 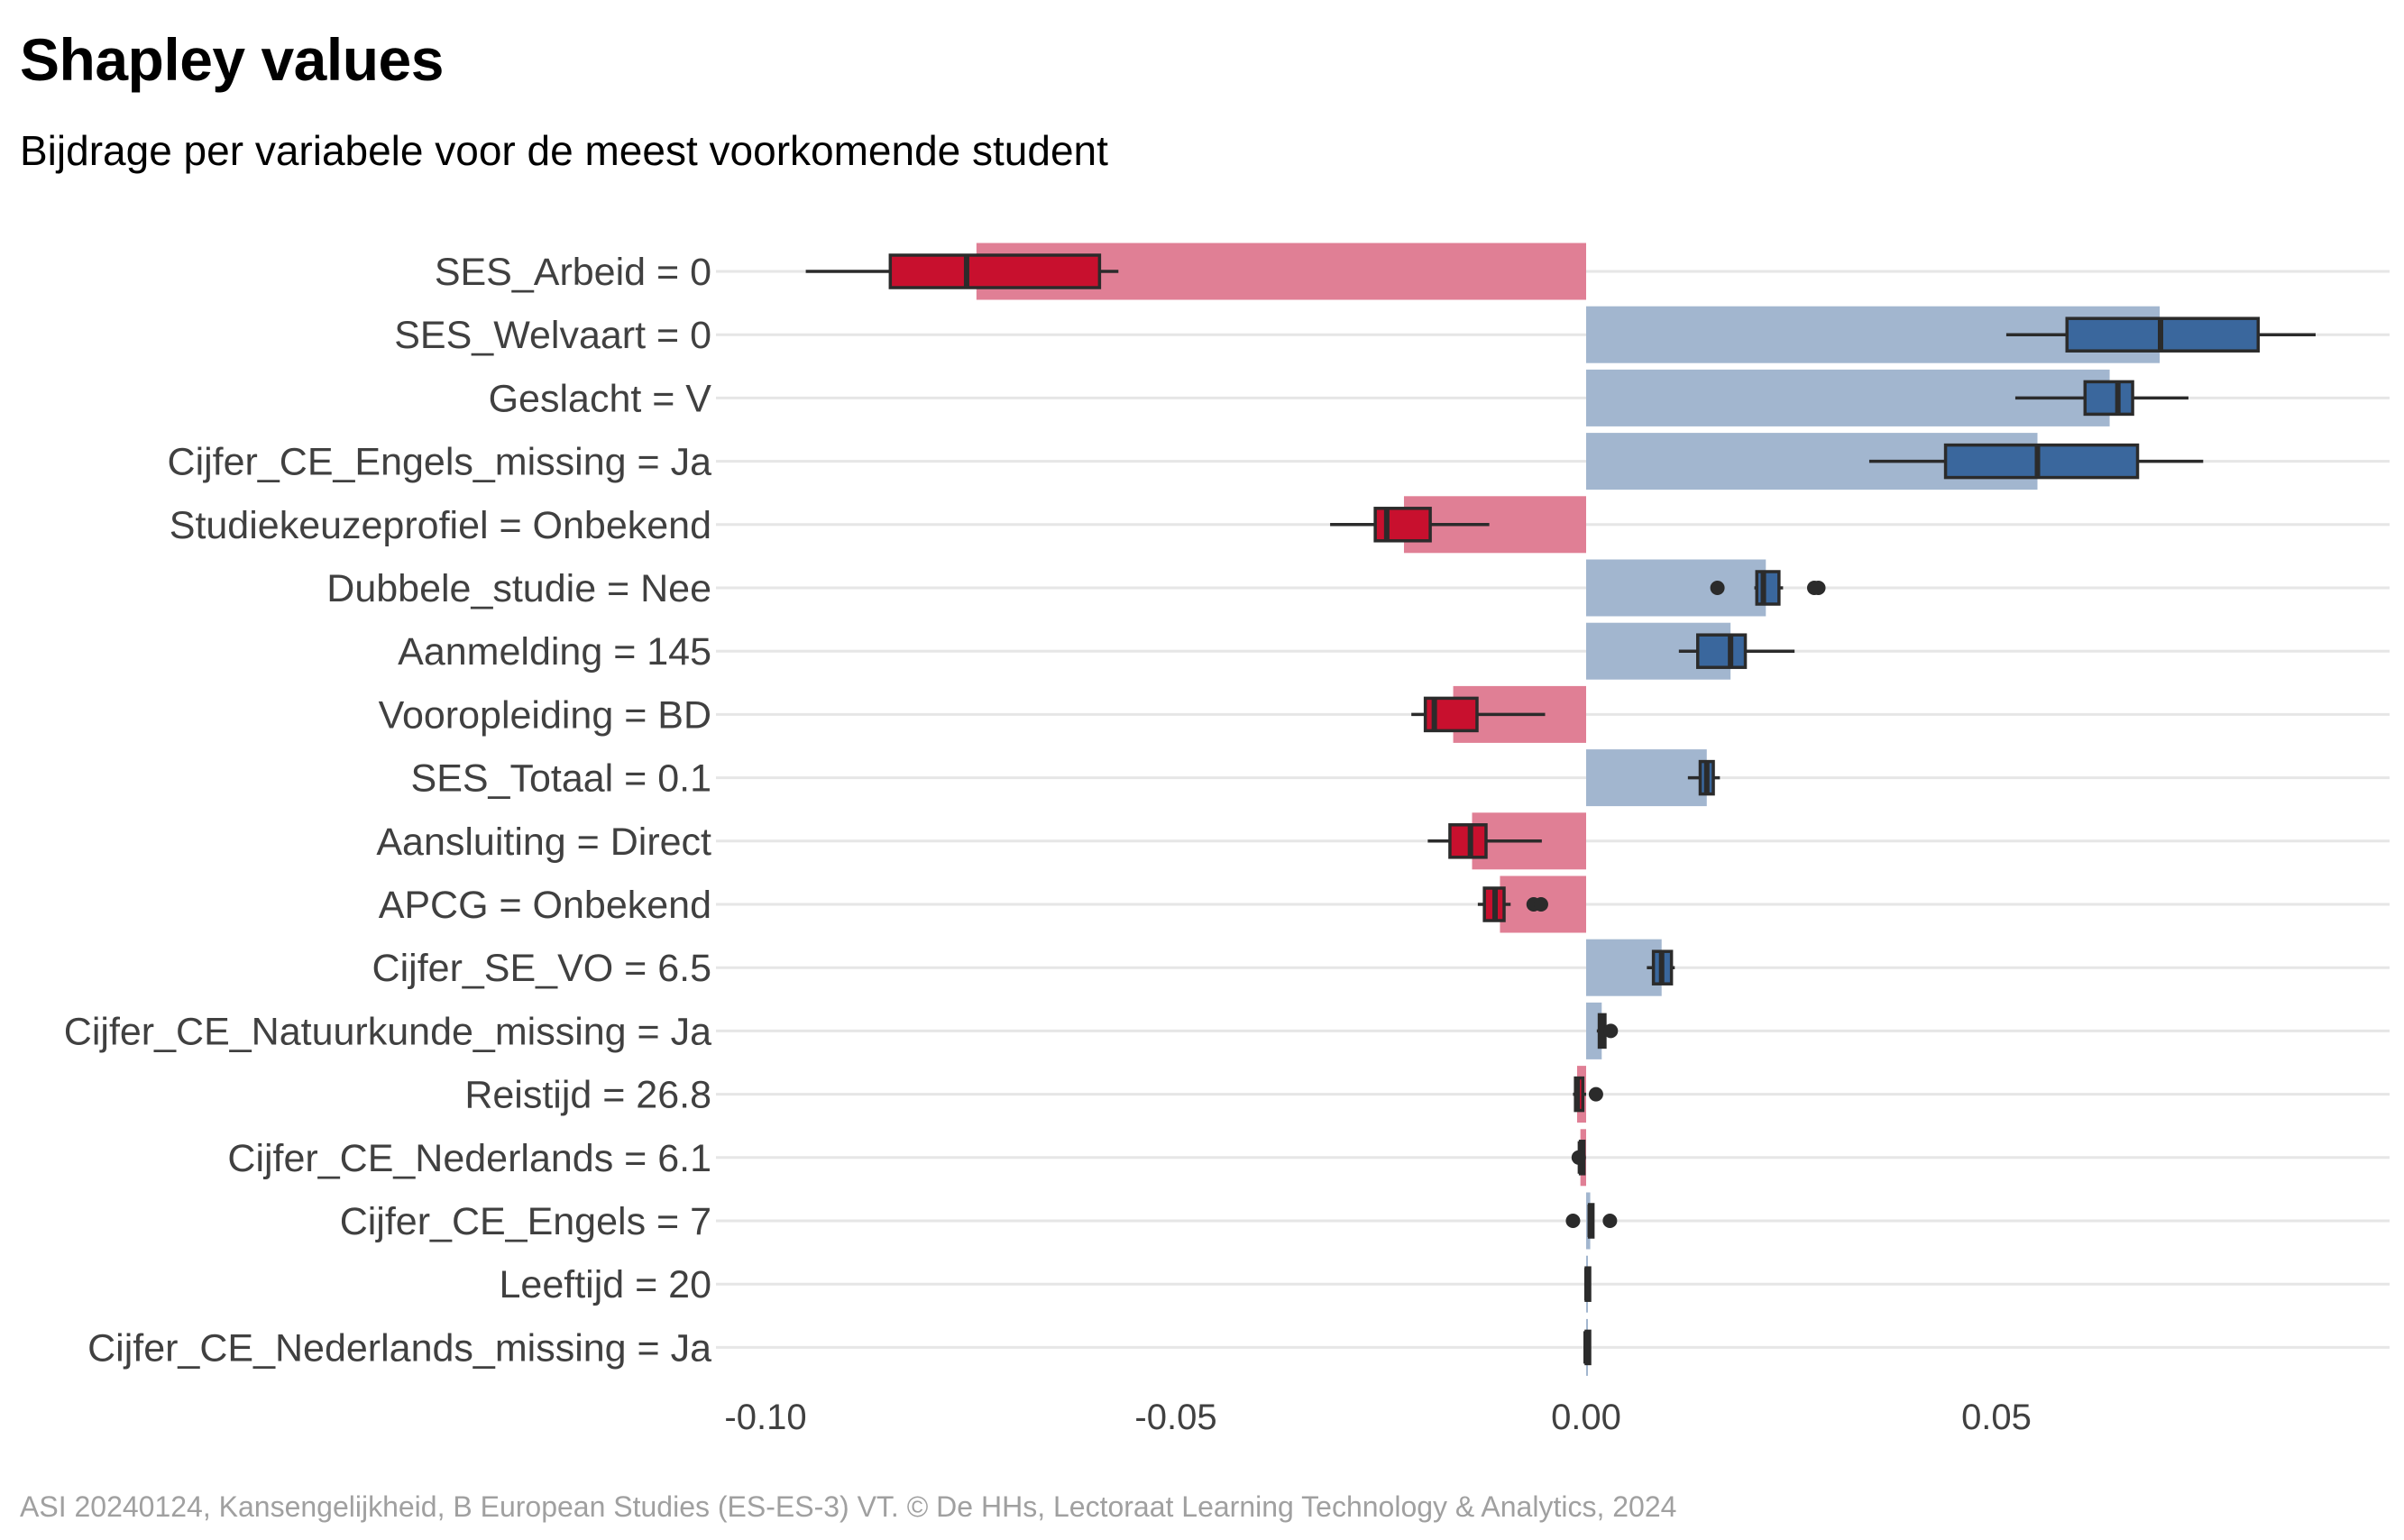 I want to click on y-axis-label: SES_Totaal = 0.1, so click(x=561, y=779).